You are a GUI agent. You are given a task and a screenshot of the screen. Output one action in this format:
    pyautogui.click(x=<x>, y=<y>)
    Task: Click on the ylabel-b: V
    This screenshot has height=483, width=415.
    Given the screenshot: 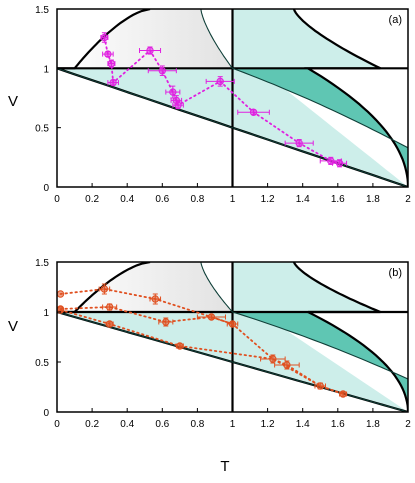 What is the action you would take?
    pyautogui.click(x=13, y=326)
    